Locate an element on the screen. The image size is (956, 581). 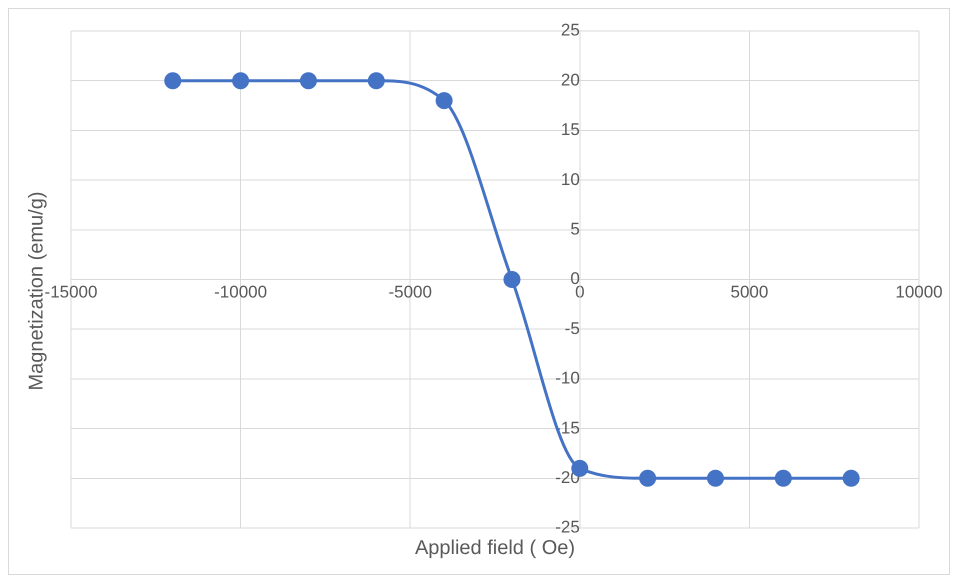
y-tick-label: 5 is located at coordinates (575, 228).